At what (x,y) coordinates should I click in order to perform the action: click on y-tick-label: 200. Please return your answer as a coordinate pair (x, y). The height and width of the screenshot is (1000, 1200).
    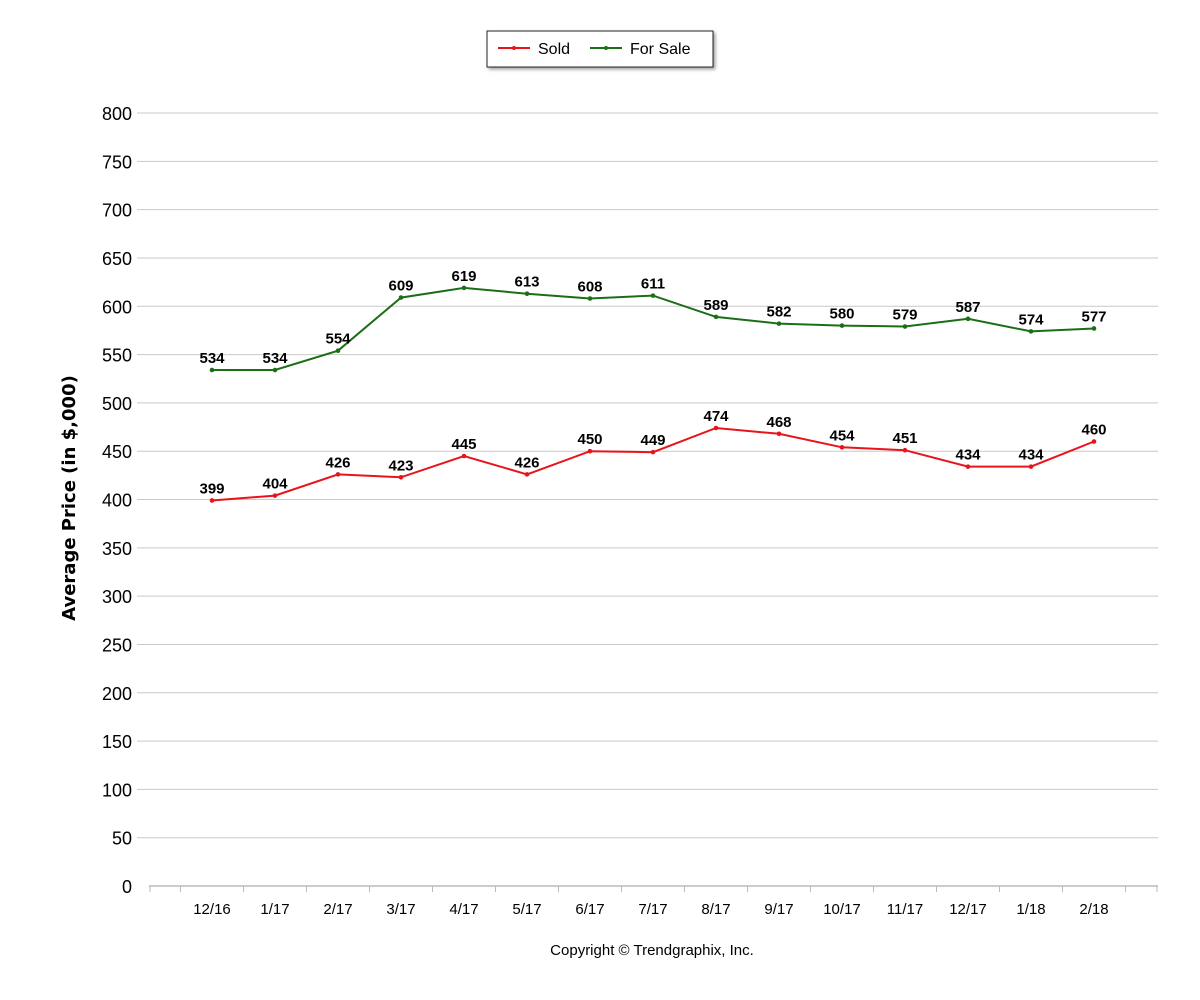
    Looking at the image, I should click on (117, 694).